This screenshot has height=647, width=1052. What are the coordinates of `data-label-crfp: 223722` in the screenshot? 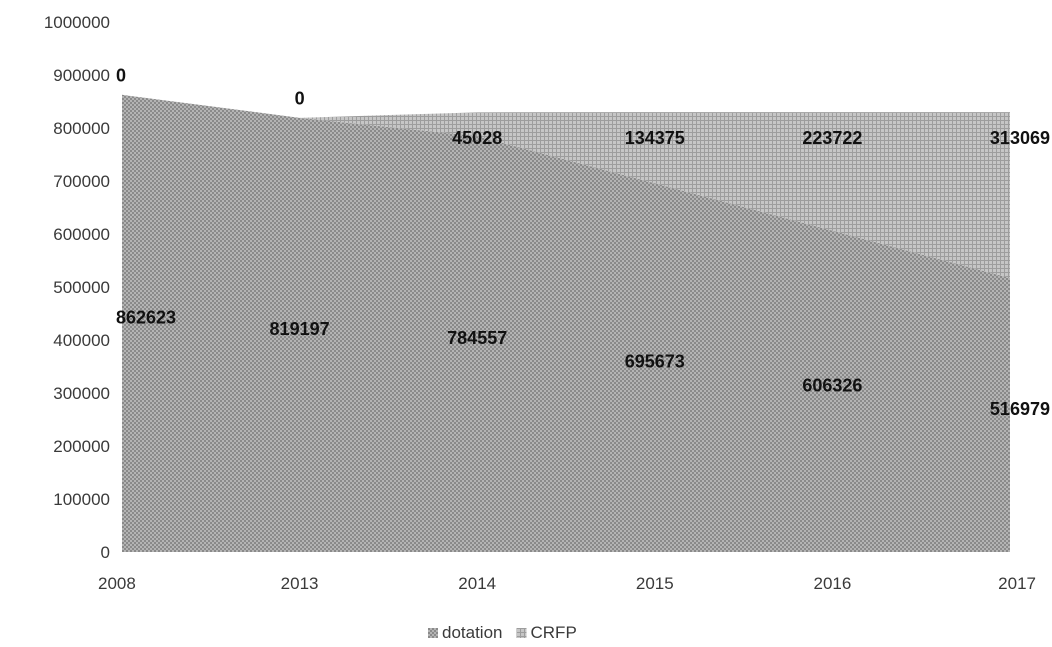 It's located at (832, 138).